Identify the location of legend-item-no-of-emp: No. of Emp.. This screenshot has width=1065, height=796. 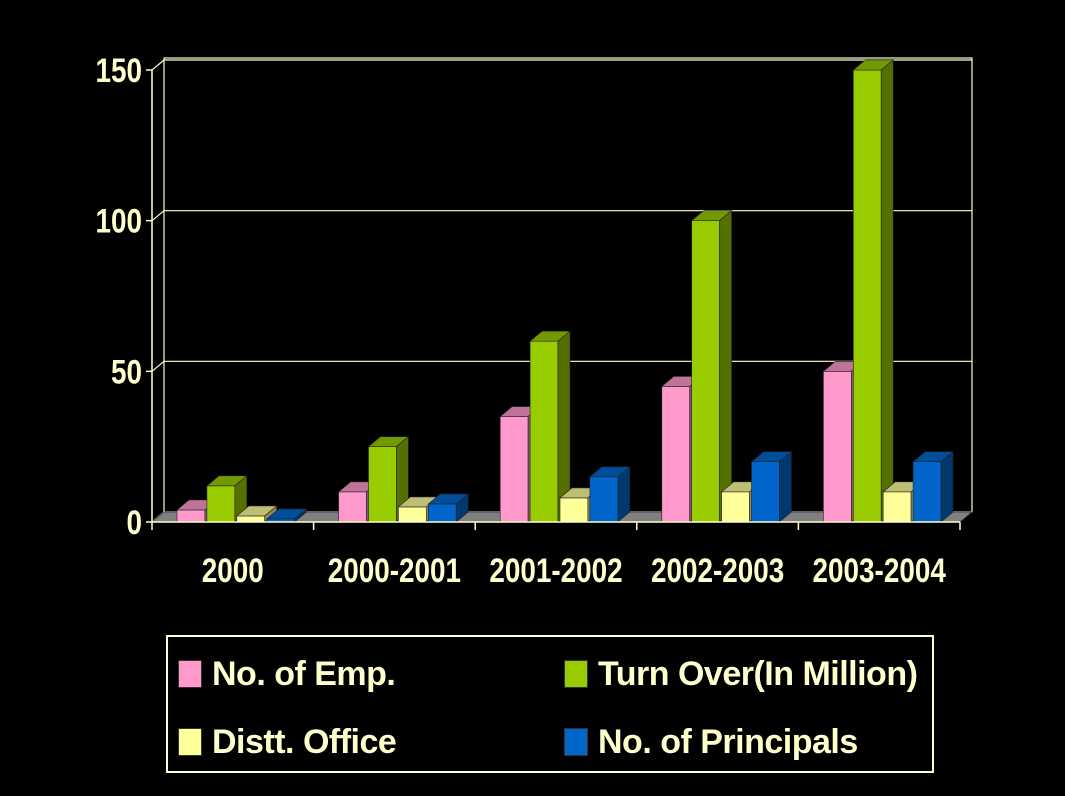
(287, 674).